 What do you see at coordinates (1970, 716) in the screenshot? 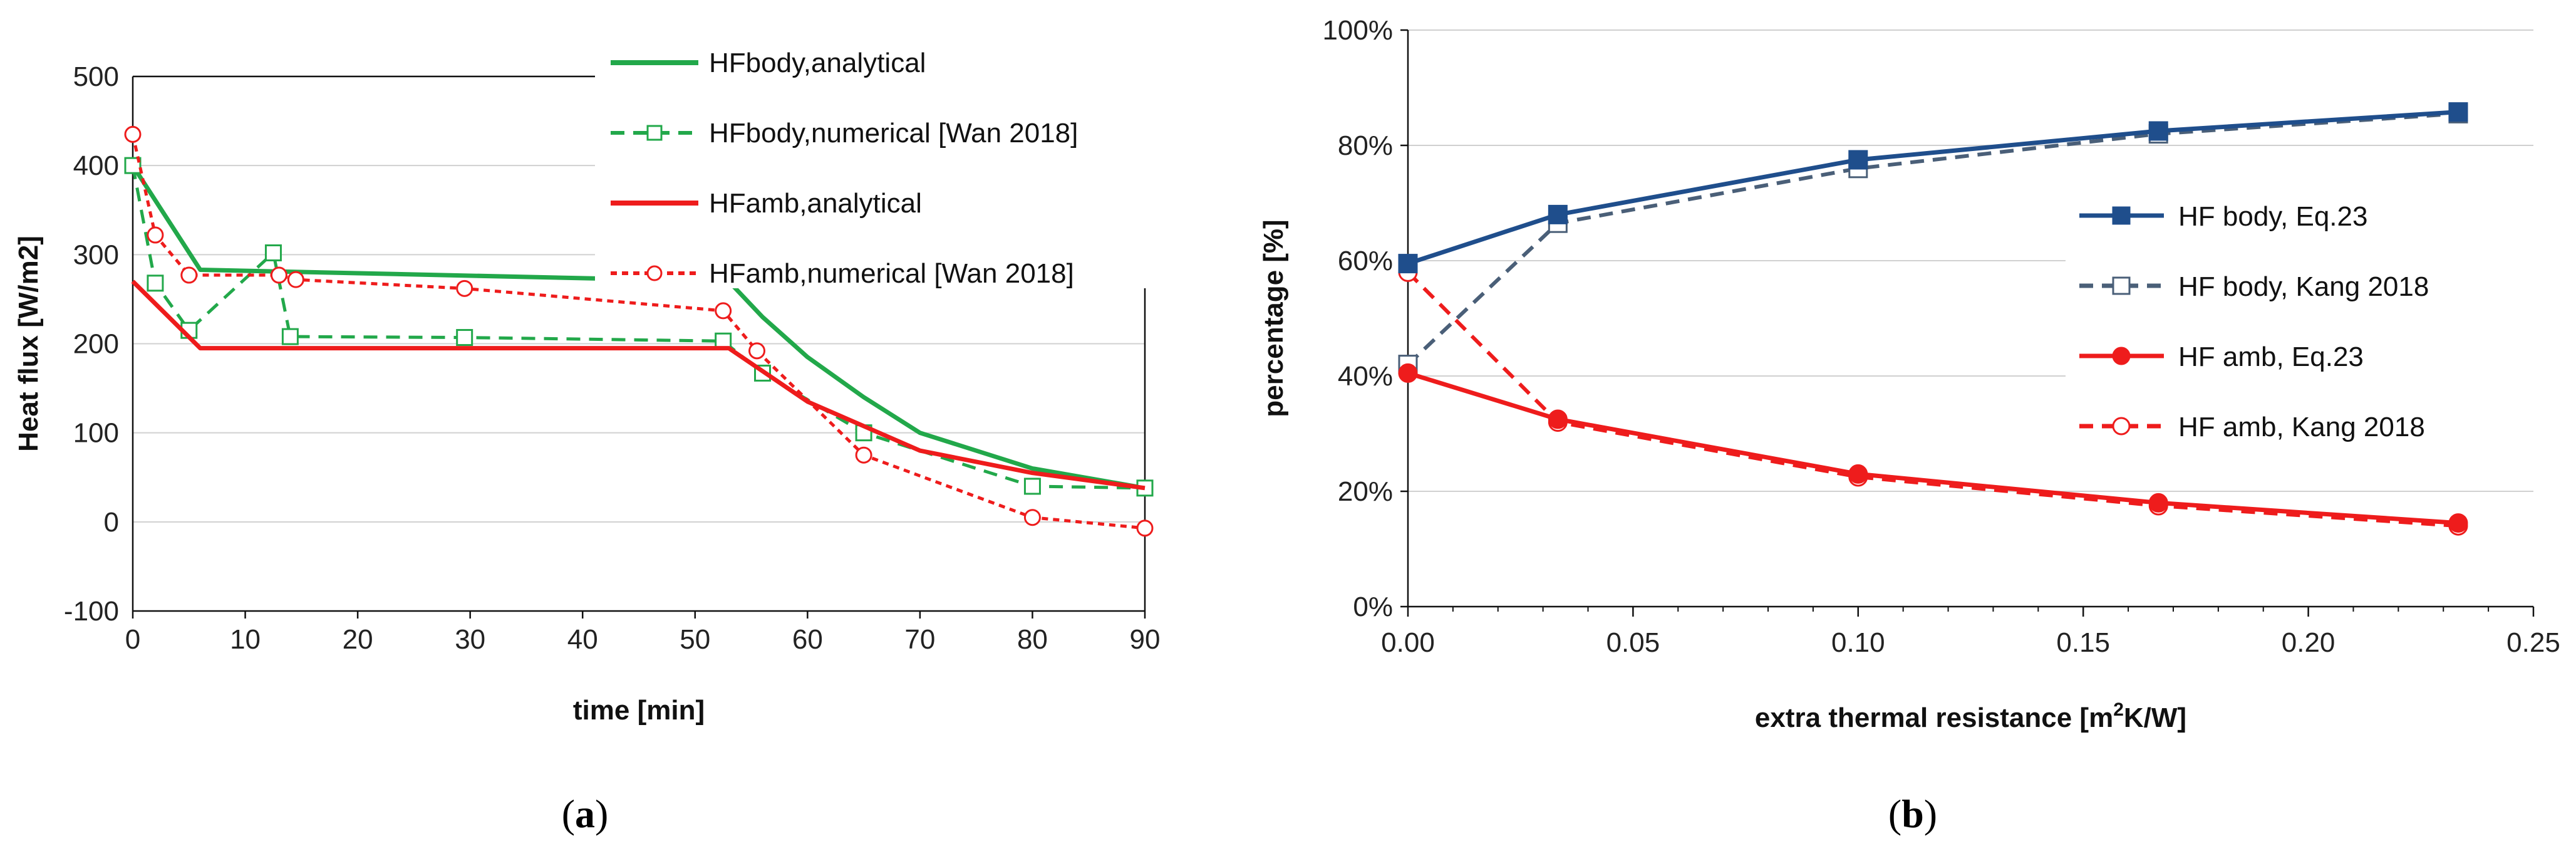
I see `chart-b-x-axis-label: extra thermal resistance [m2K/W]` at bounding box center [1970, 716].